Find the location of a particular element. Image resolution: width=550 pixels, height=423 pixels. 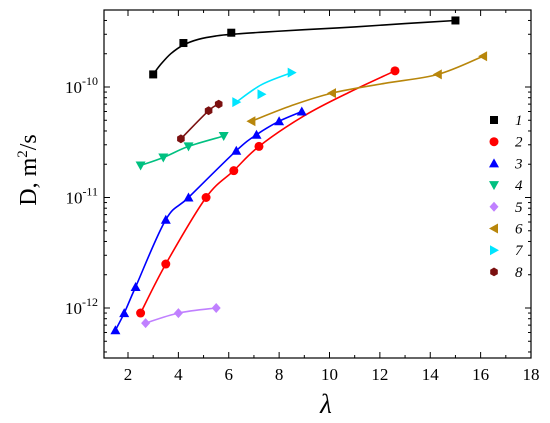

y-axis-label: D, m2/s is located at coordinates (28, 170).